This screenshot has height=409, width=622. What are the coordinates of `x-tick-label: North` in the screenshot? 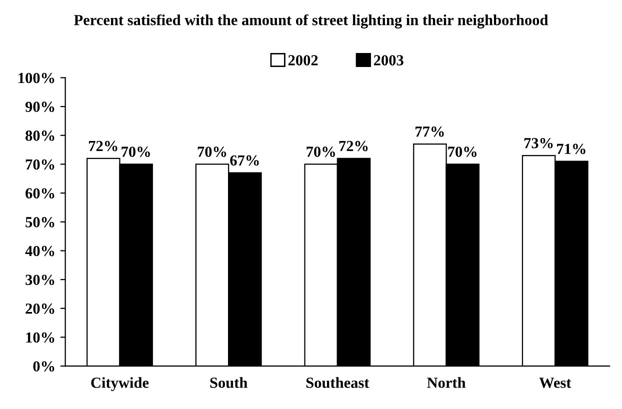 It's located at (446, 382).